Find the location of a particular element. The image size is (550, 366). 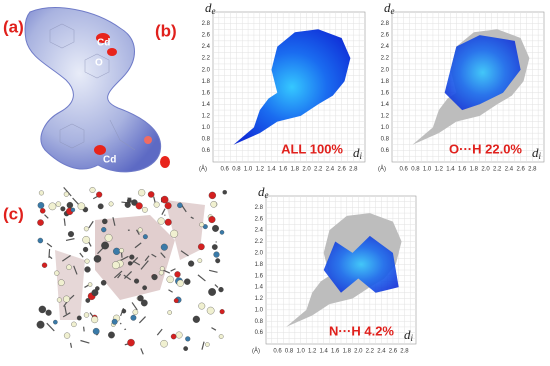

contact-percentage: O···H 22.0% is located at coordinates (485, 148).